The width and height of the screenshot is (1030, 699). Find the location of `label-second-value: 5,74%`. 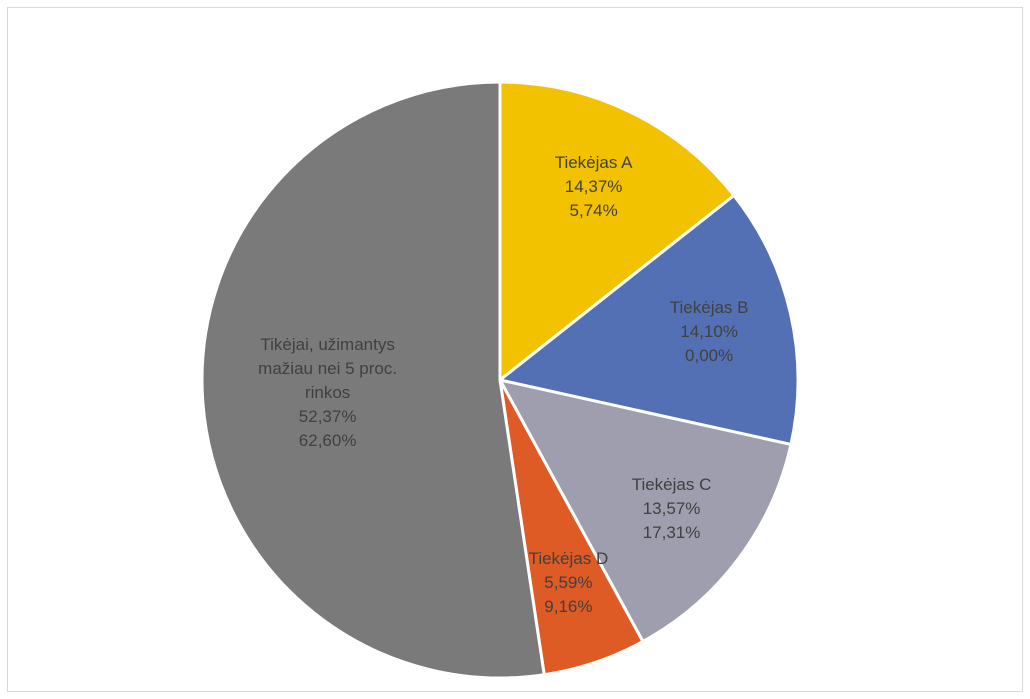

label-second-value: 5,74% is located at coordinates (593, 210).